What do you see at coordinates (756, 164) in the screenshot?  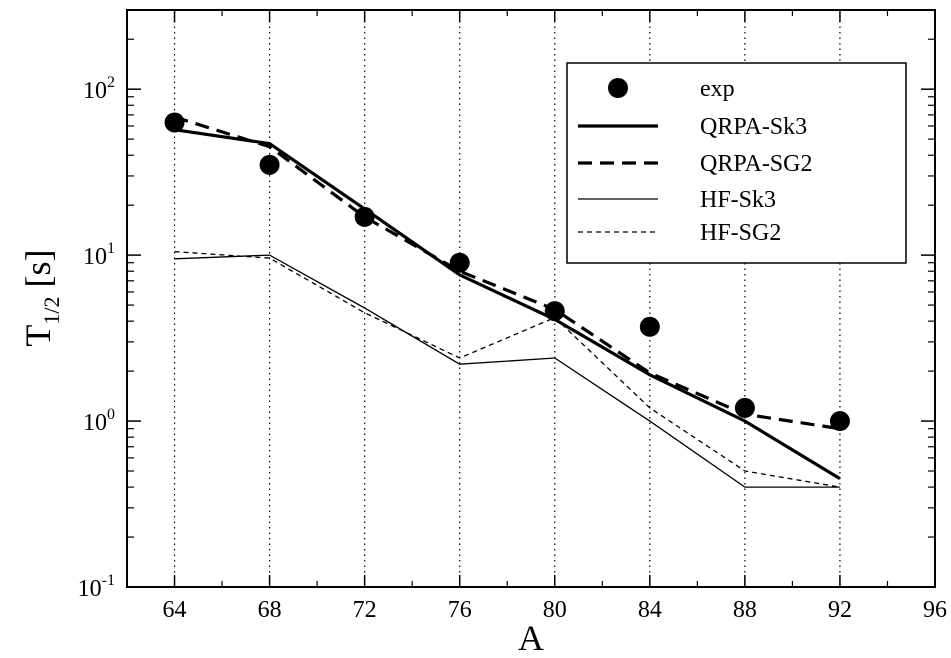 I see `legend-label-qrpa-sg2: QRPA-SG2` at bounding box center [756, 164].